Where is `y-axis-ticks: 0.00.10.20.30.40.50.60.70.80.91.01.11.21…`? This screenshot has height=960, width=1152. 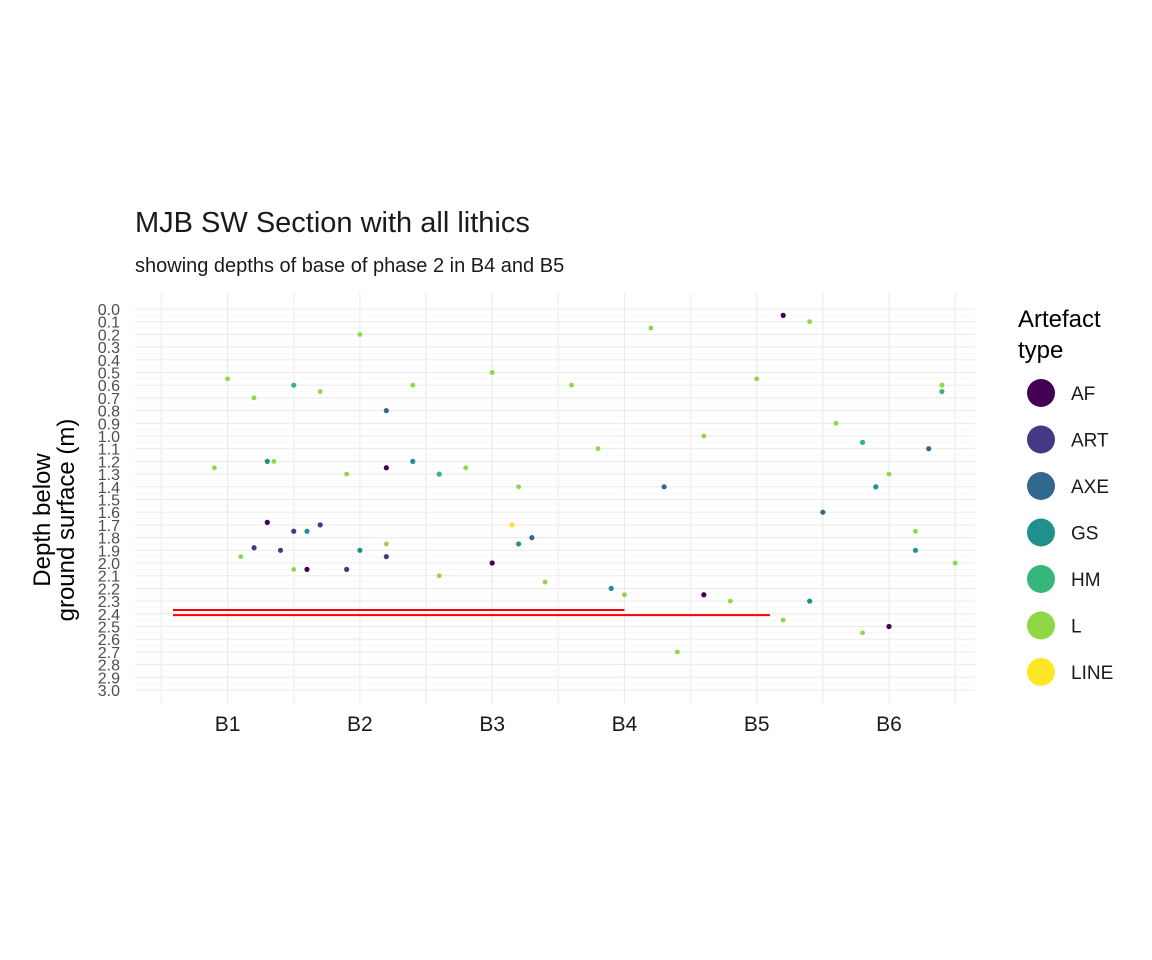 y-axis-ticks: 0.00.10.20.30.40.50.60.70.80.91.01.11.21… is located at coordinates (109, 501).